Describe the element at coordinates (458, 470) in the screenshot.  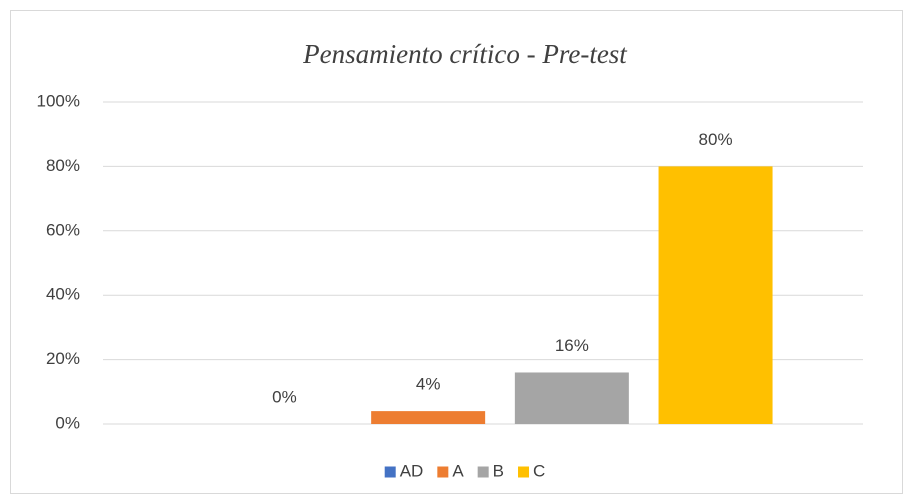
I see `legend-label: A` at that location.